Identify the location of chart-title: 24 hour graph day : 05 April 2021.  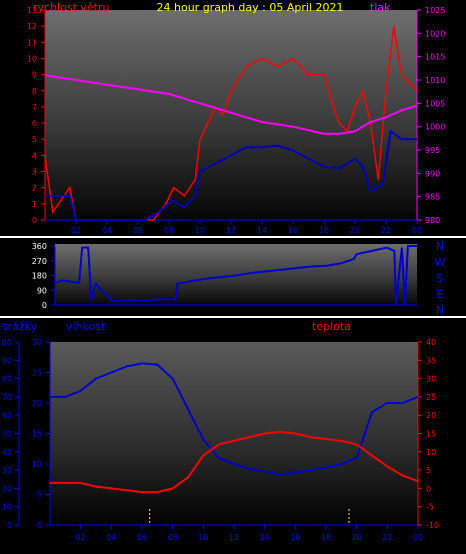
(250, 7).